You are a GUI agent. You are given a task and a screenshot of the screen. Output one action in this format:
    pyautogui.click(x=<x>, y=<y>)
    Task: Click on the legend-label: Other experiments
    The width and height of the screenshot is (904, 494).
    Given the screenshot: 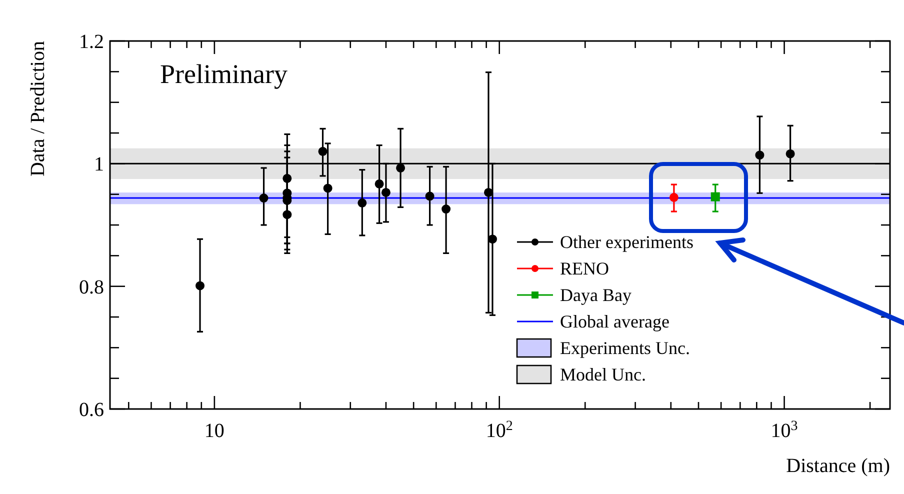 What is the action you would take?
    pyautogui.click(x=627, y=242)
    